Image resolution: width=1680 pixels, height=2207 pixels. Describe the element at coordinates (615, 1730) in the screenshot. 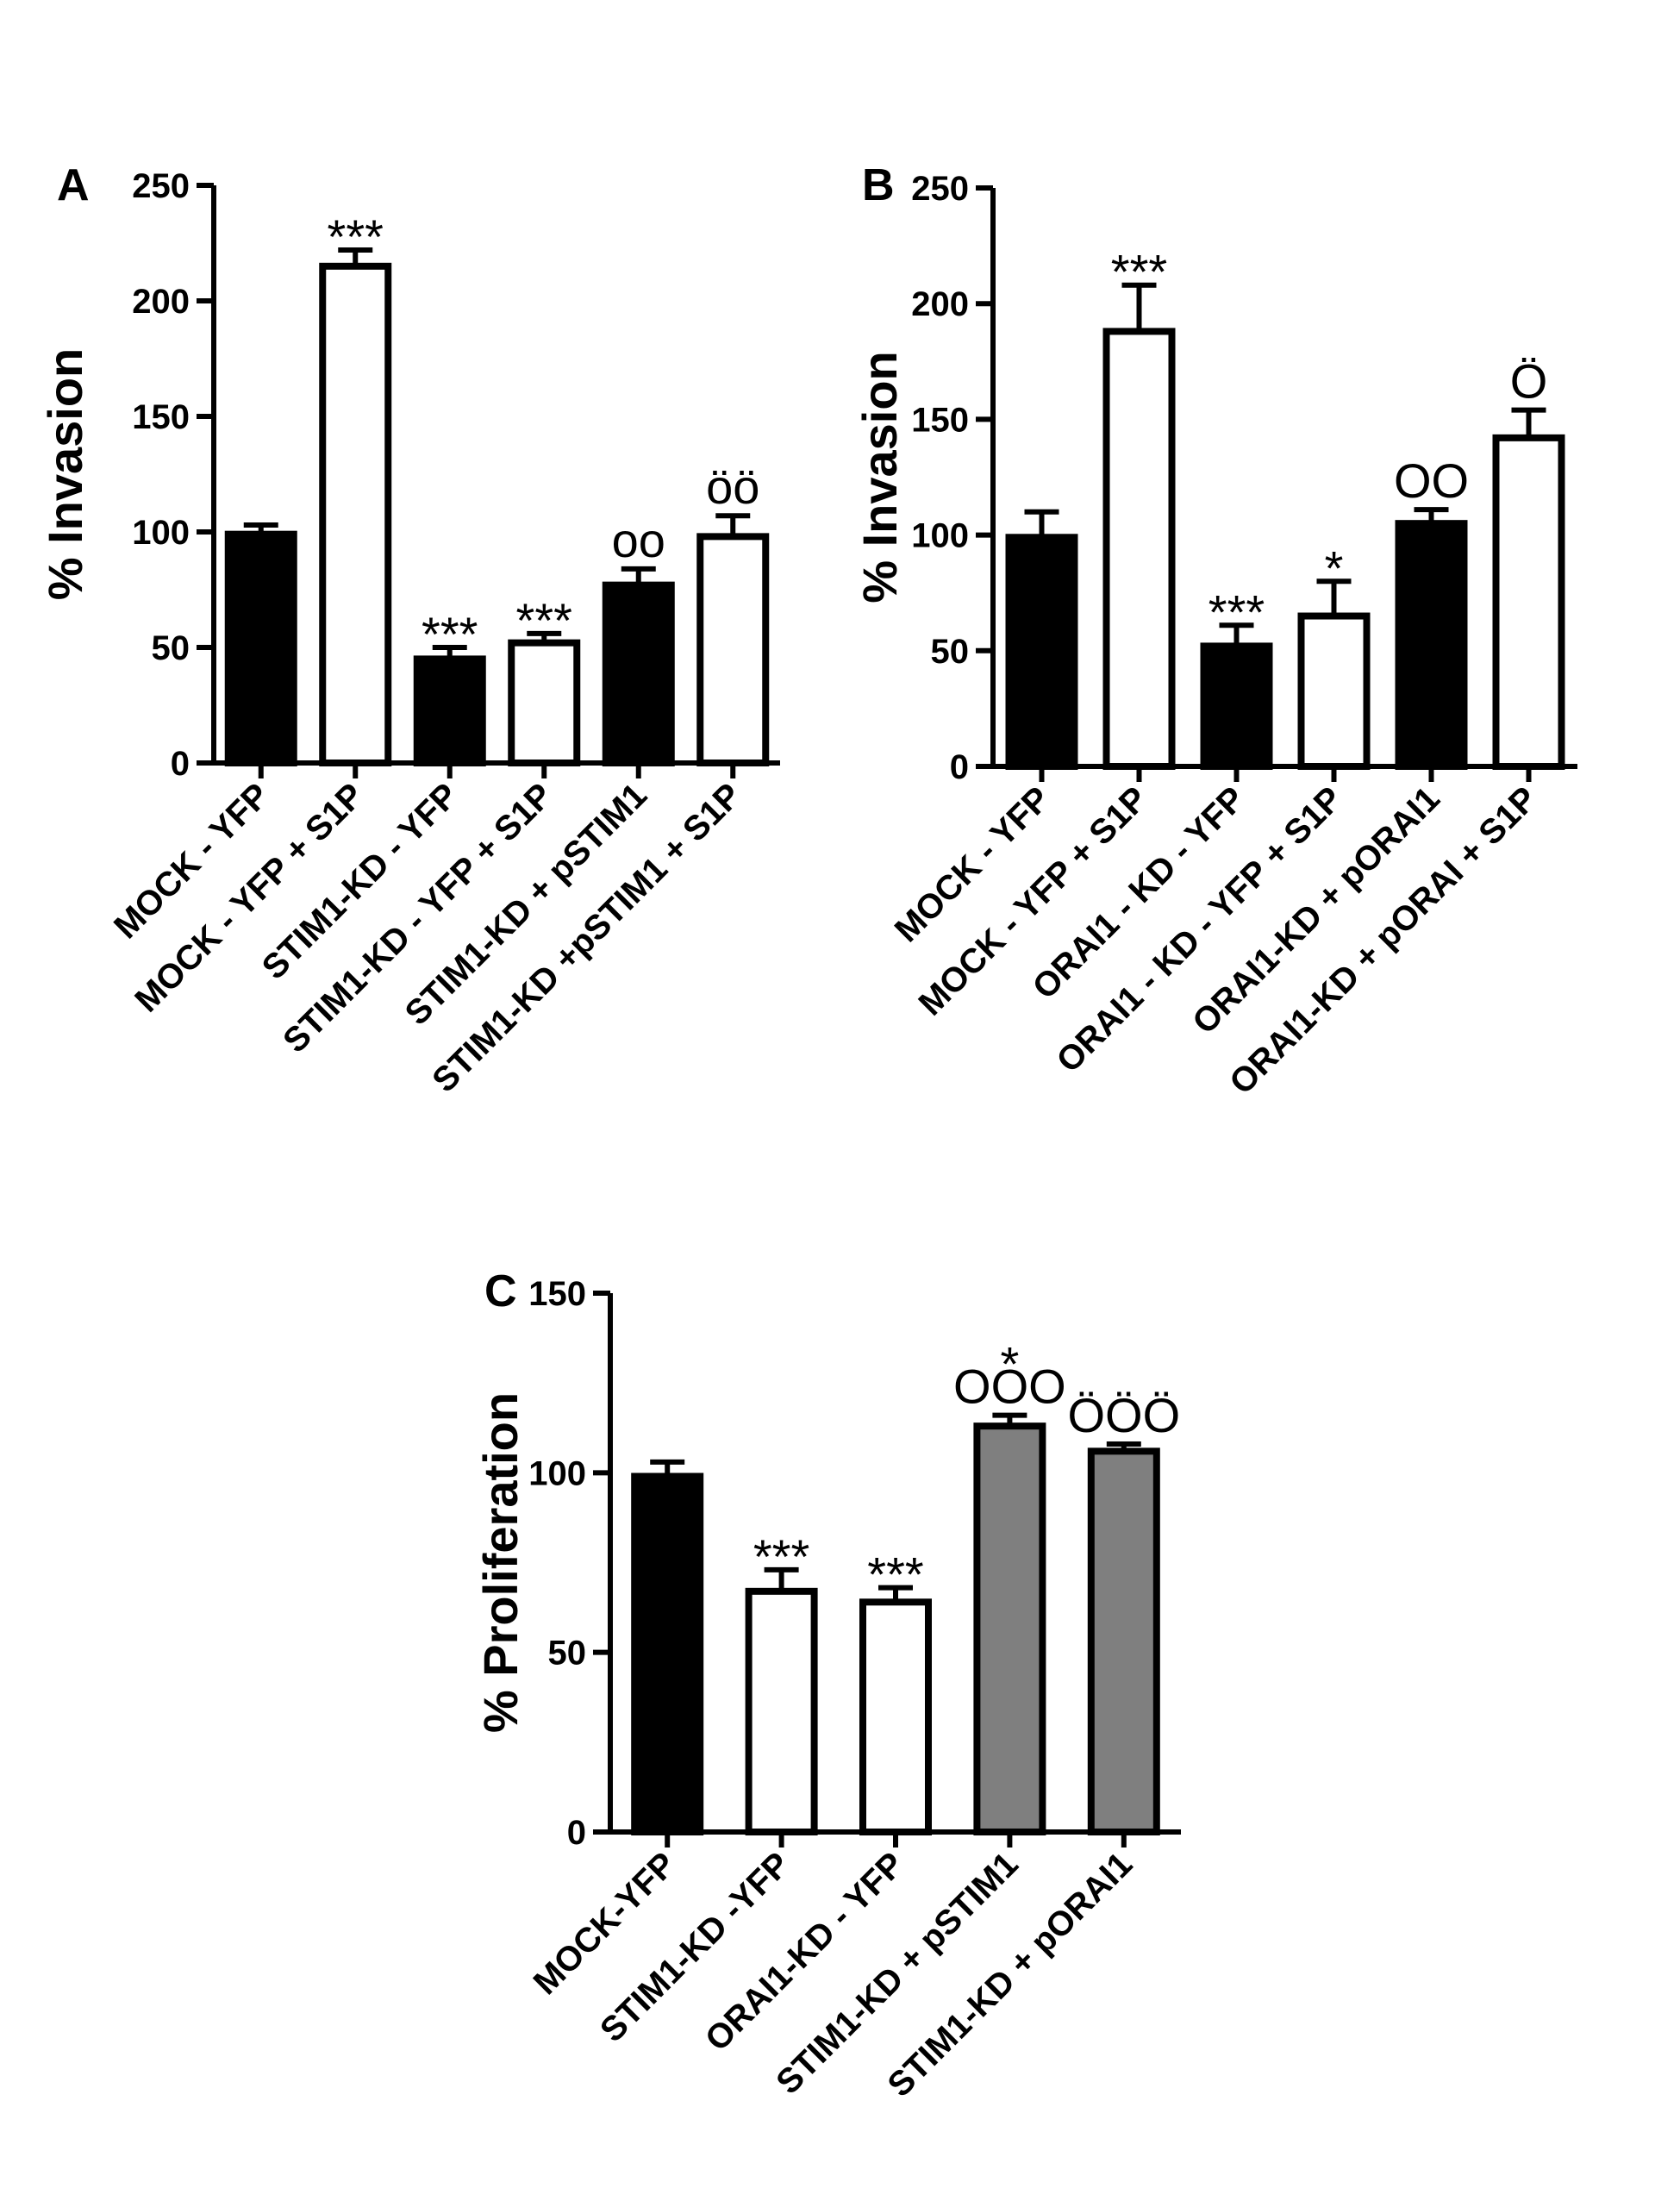

I see `bar-group: MOCK-YFP` at that location.